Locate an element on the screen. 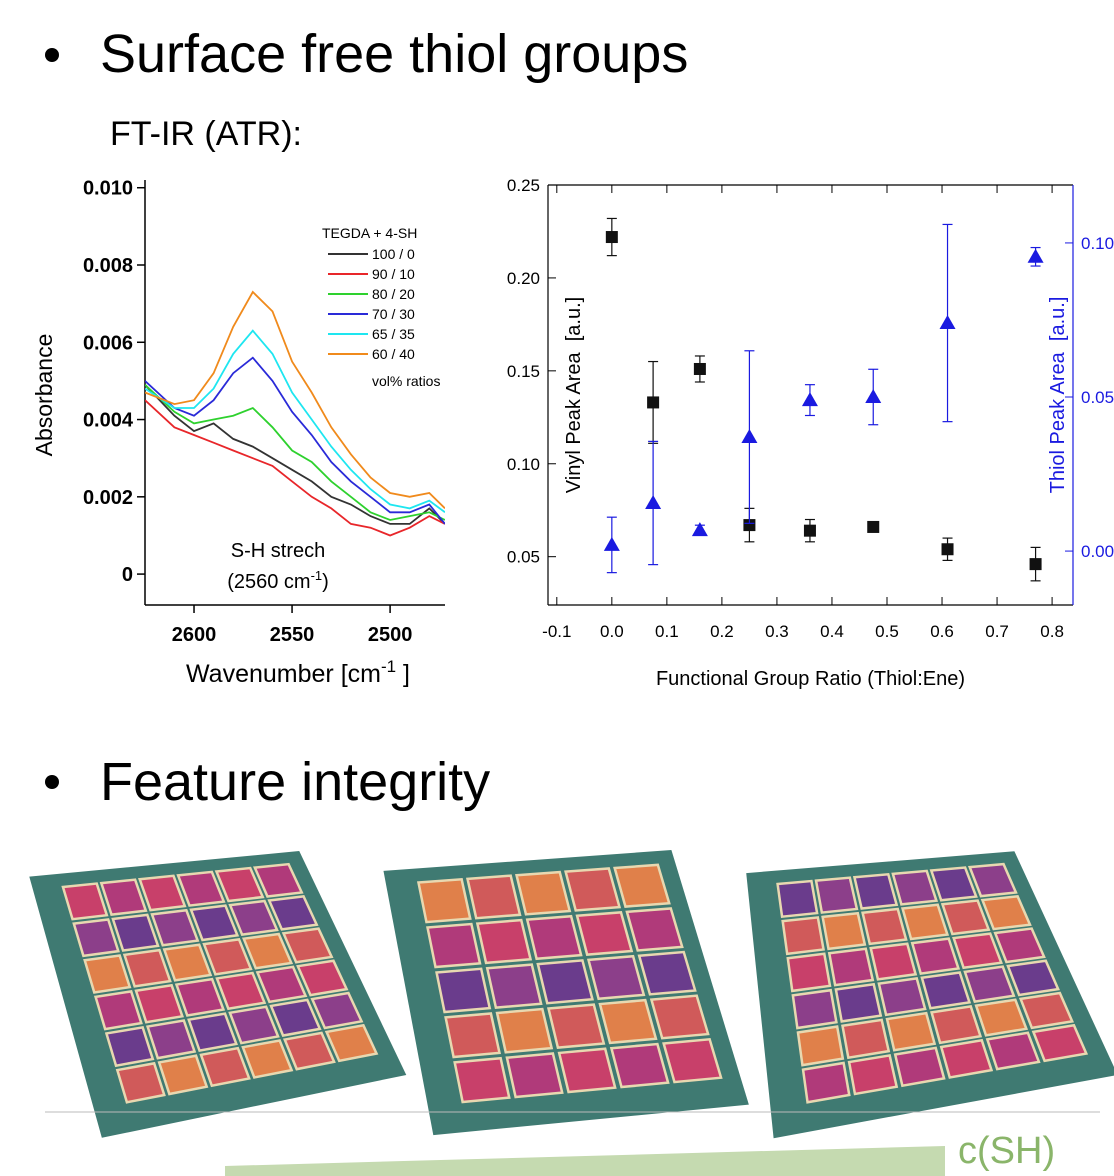  legend-label: 60 / 40 is located at coordinates (393, 354).